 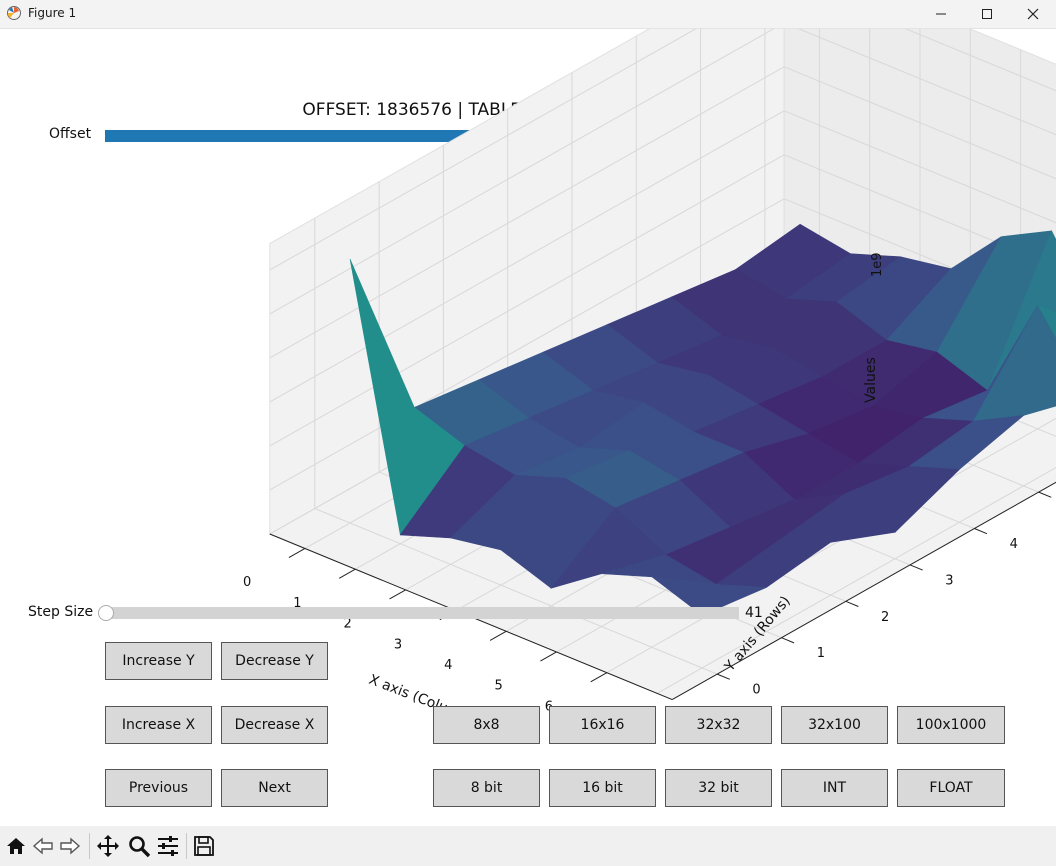 I want to click on x-tick-label: 3, so click(x=398, y=644).